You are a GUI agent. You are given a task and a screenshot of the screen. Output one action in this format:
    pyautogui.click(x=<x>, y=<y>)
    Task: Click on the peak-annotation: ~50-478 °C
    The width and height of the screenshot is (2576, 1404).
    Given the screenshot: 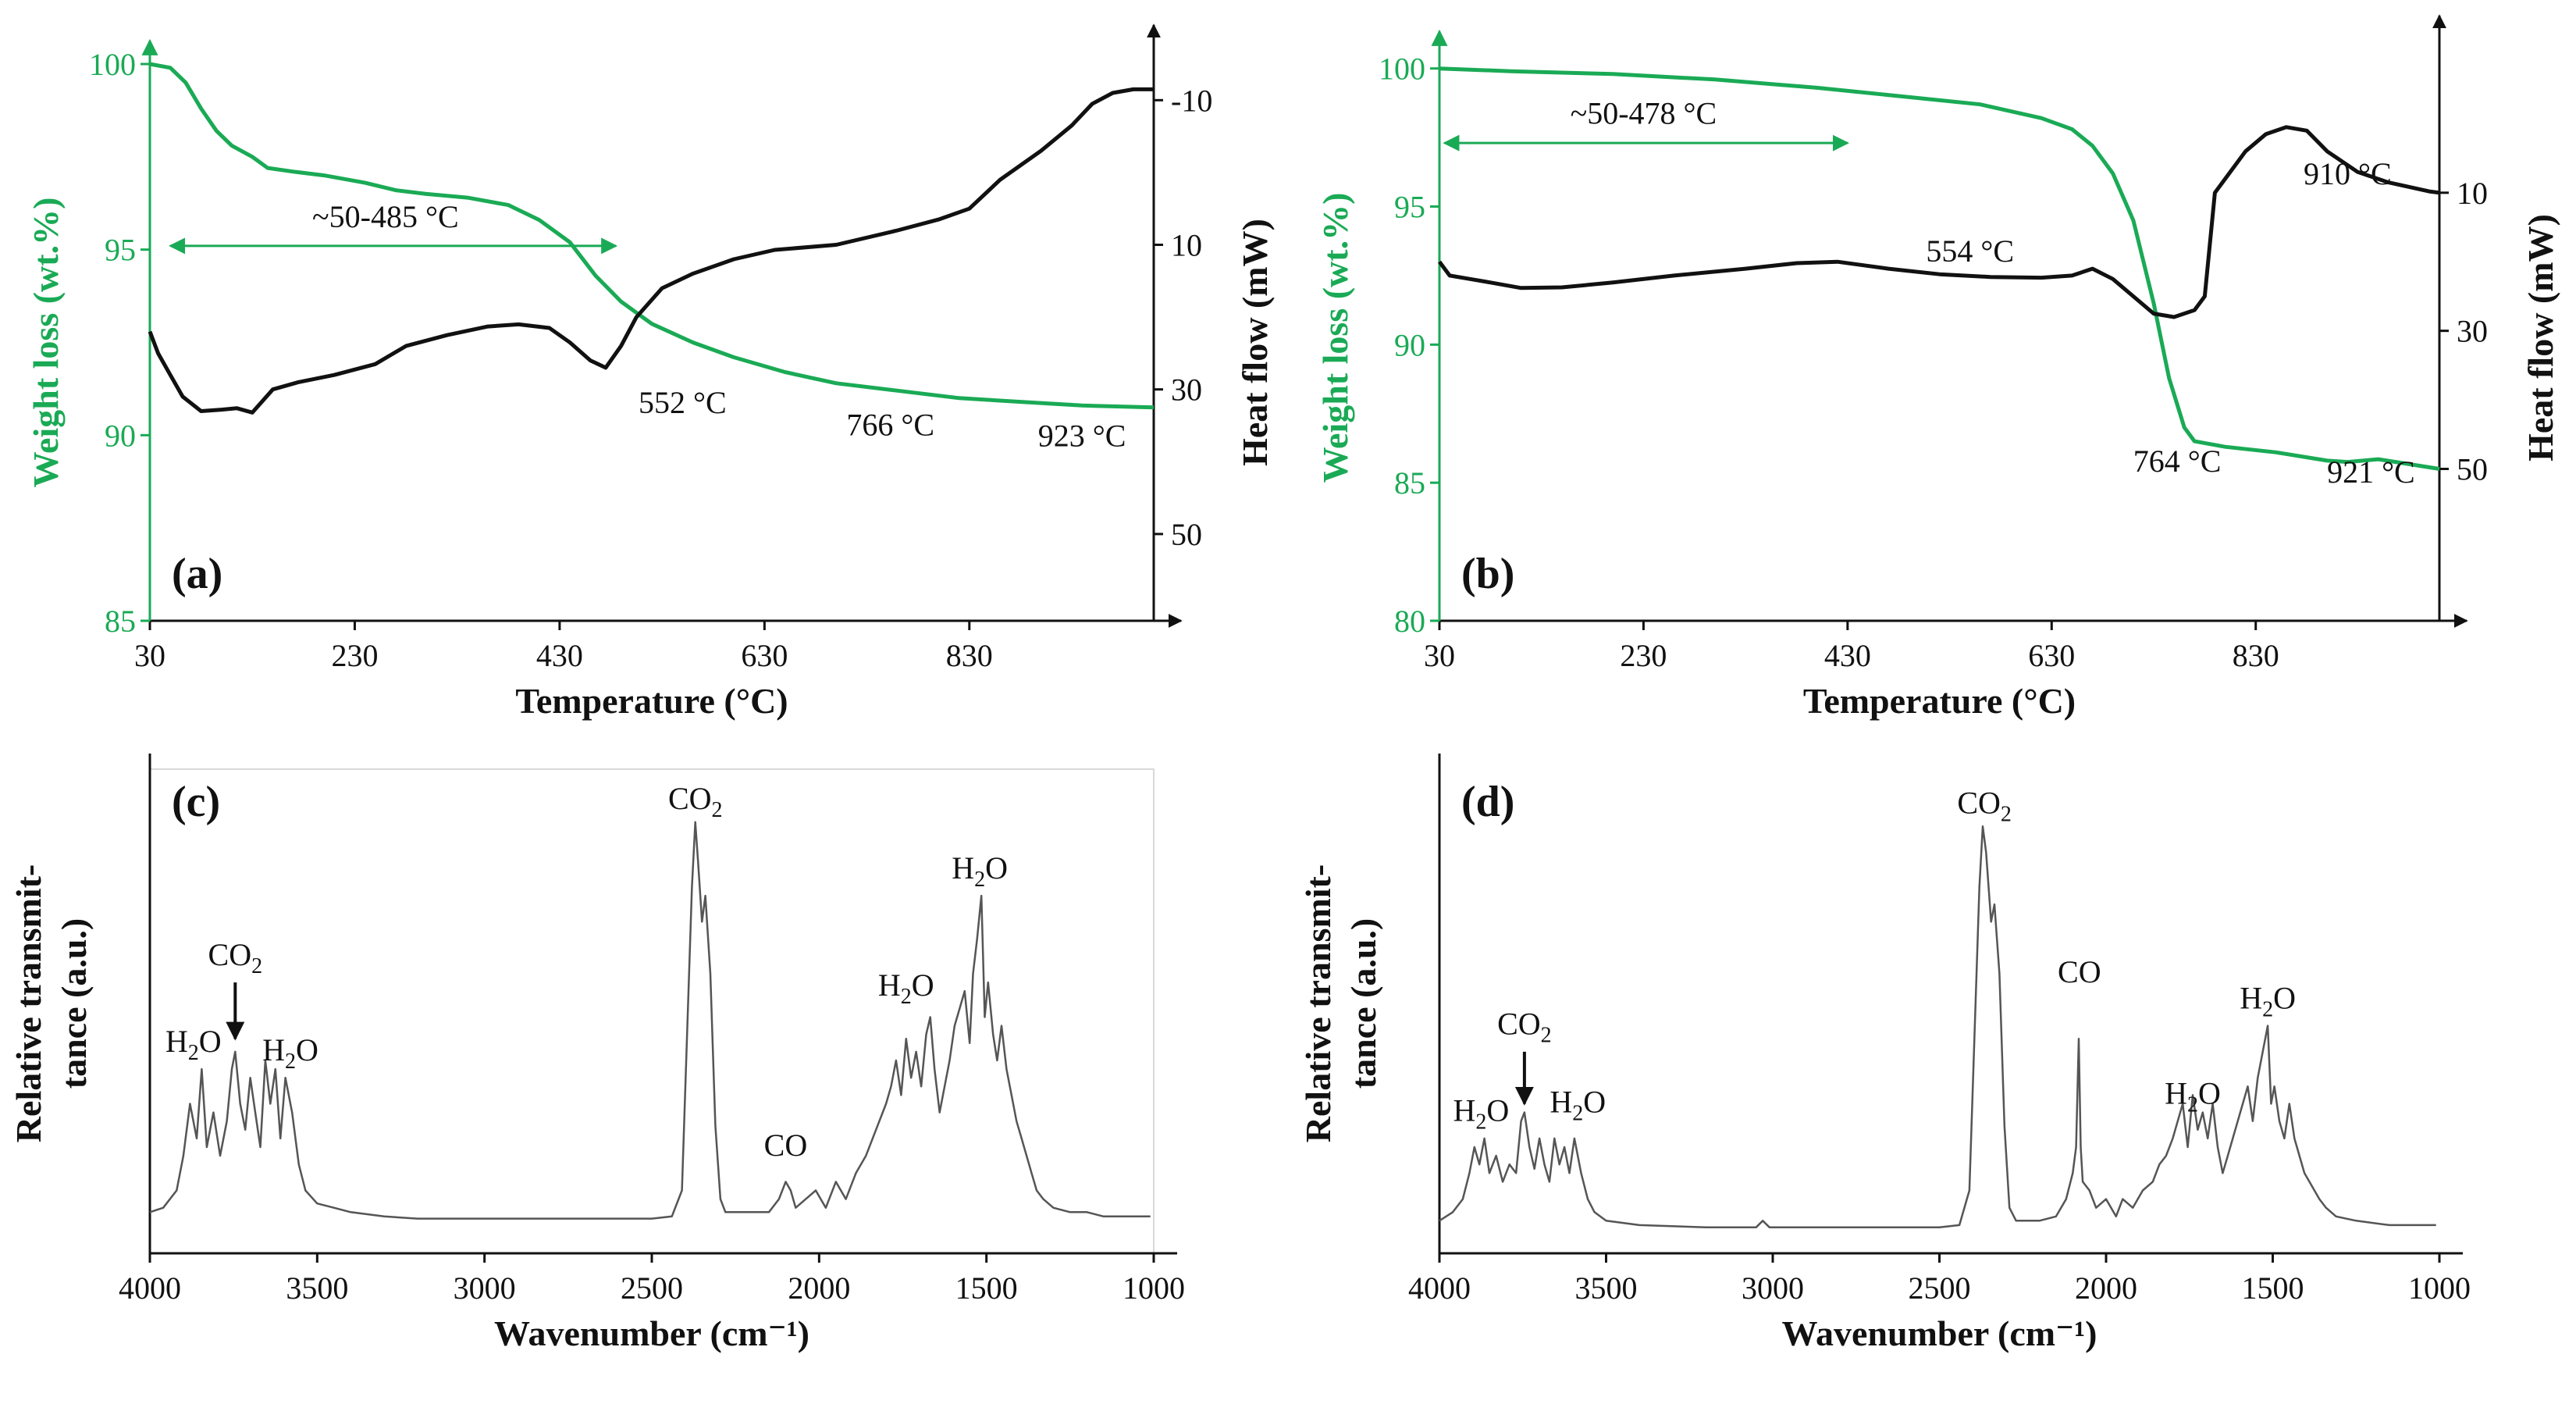 What is the action you would take?
    pyautogui.click(x=1644, y=112)
    